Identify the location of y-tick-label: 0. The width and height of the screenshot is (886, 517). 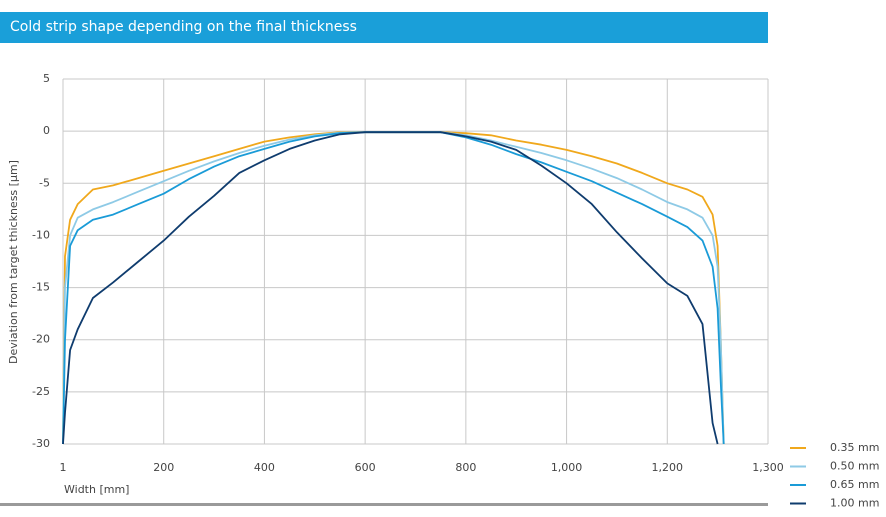
(46, 130).